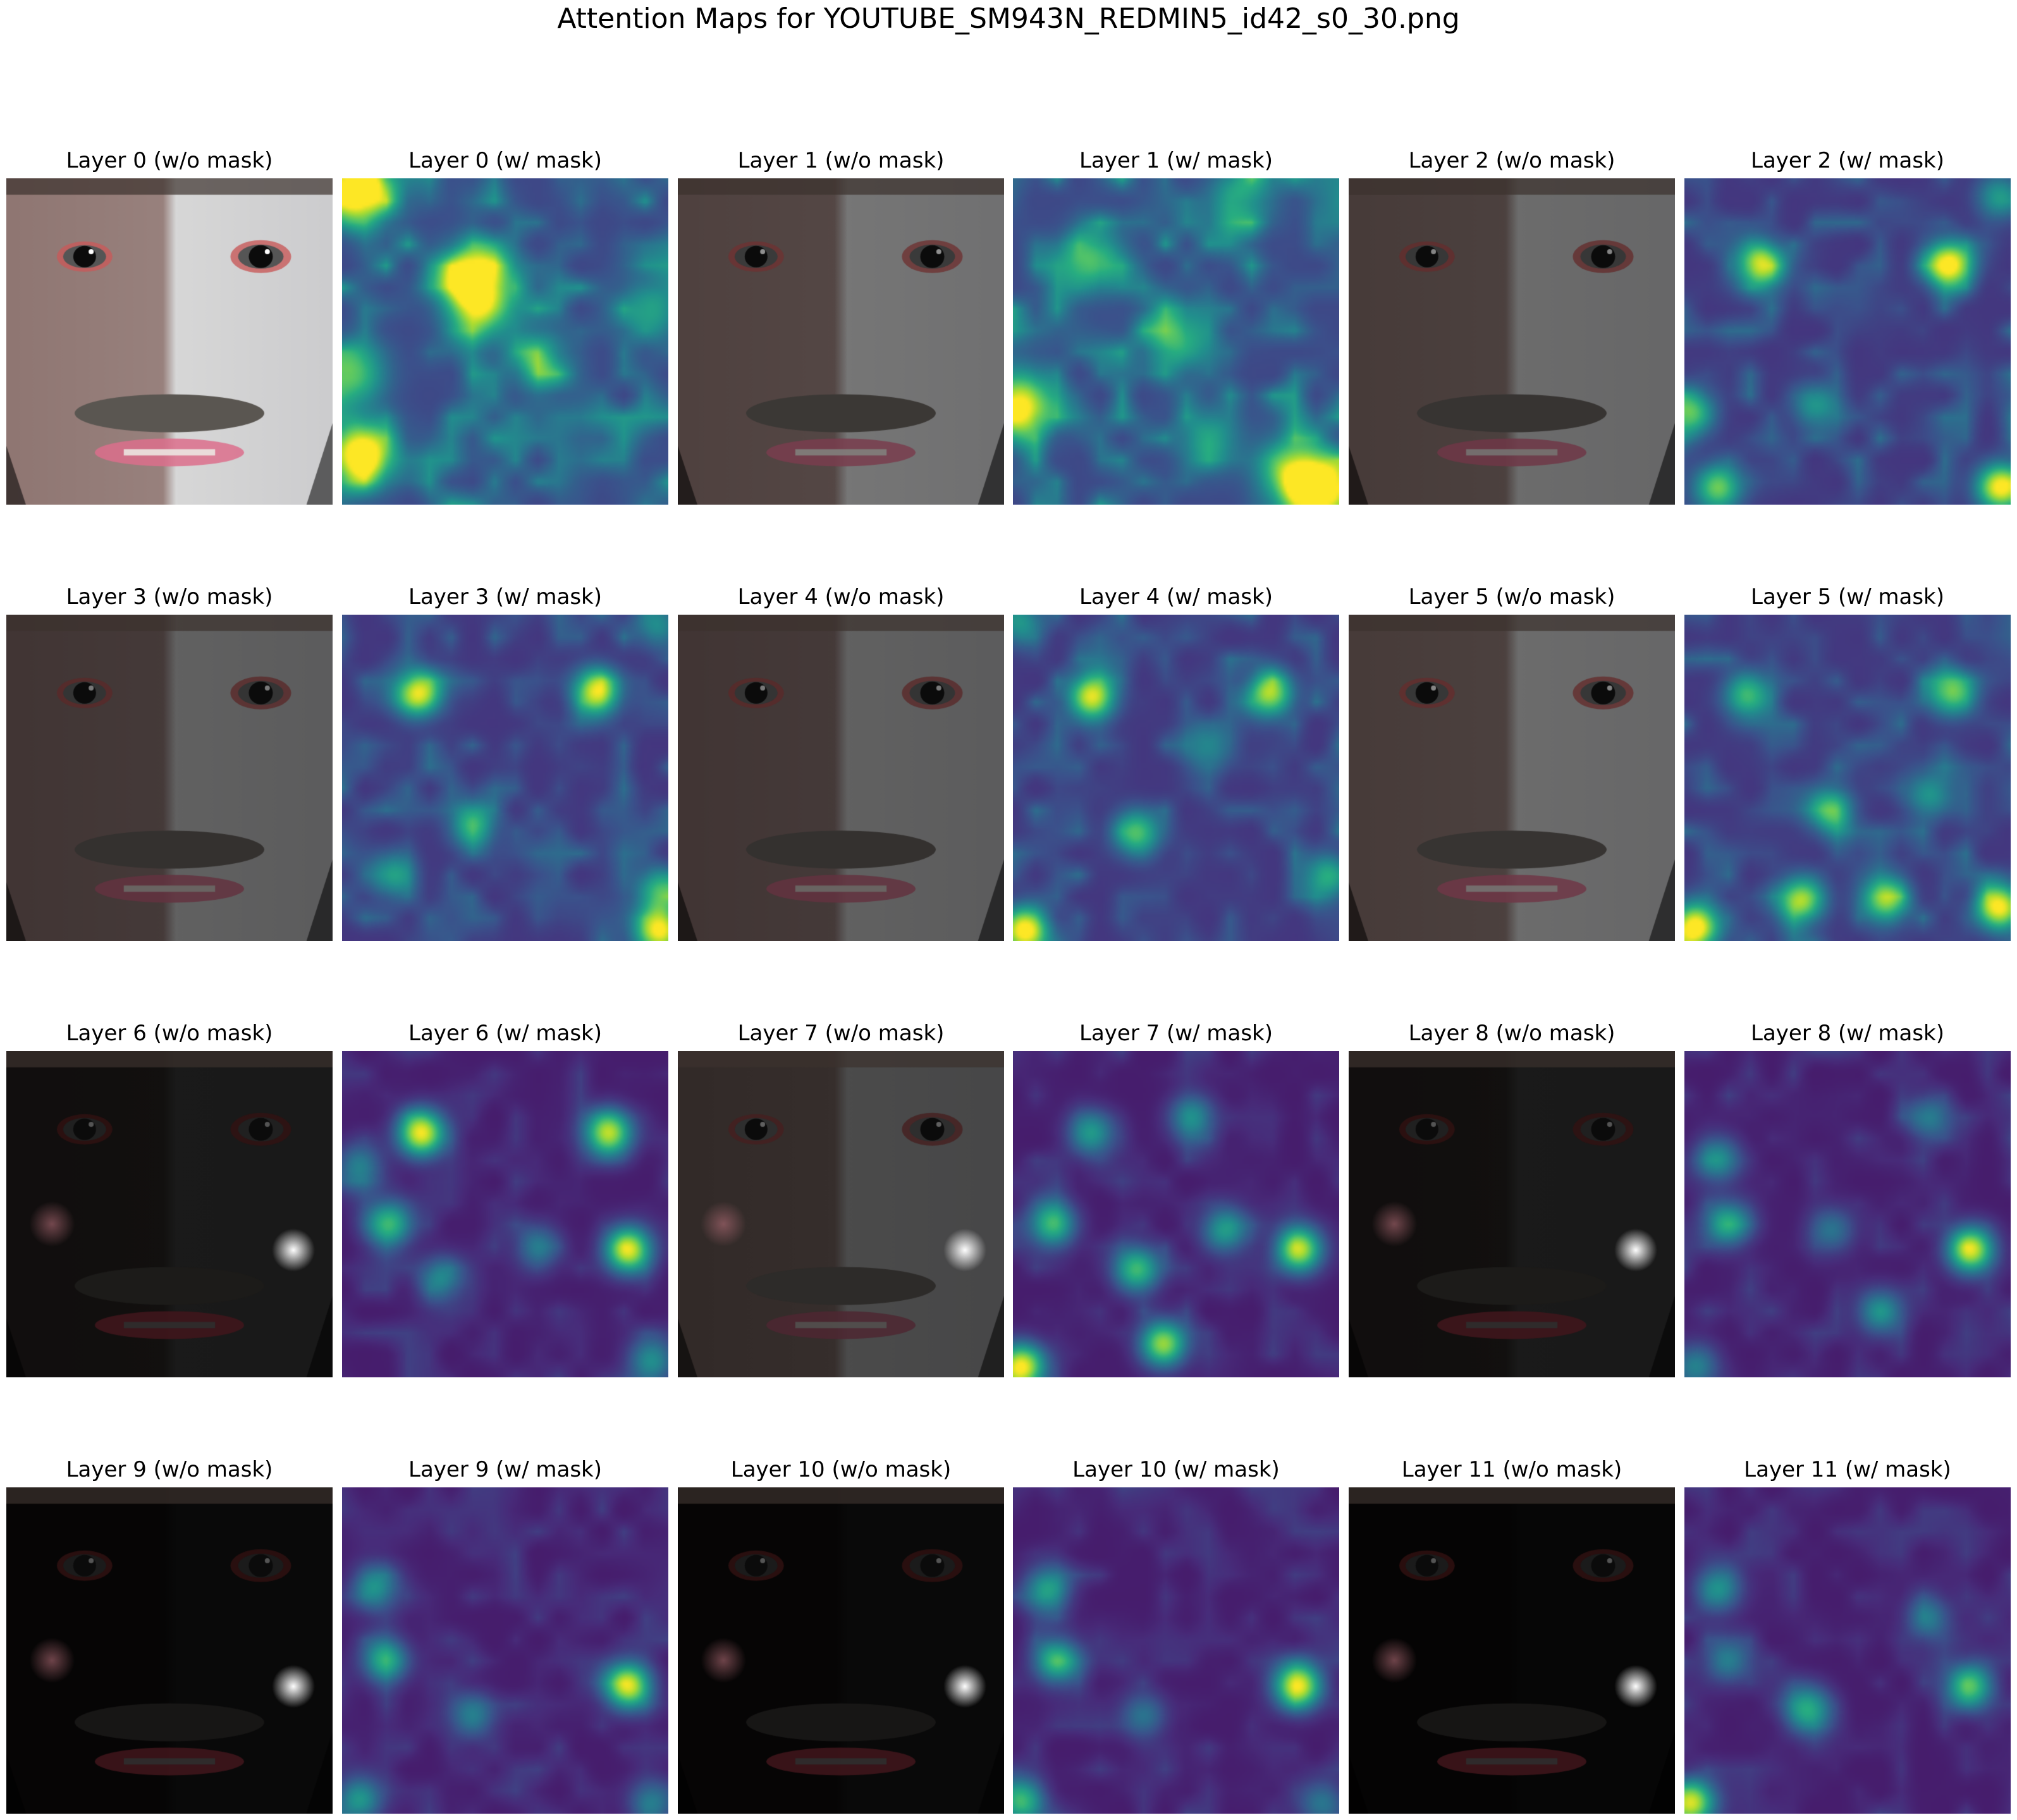 The height and width of the screenshot is (1820, 2017). I want to click on panel-layer-8-without-mask: Layer 8 (w/o mask), so click(1512, 1197).